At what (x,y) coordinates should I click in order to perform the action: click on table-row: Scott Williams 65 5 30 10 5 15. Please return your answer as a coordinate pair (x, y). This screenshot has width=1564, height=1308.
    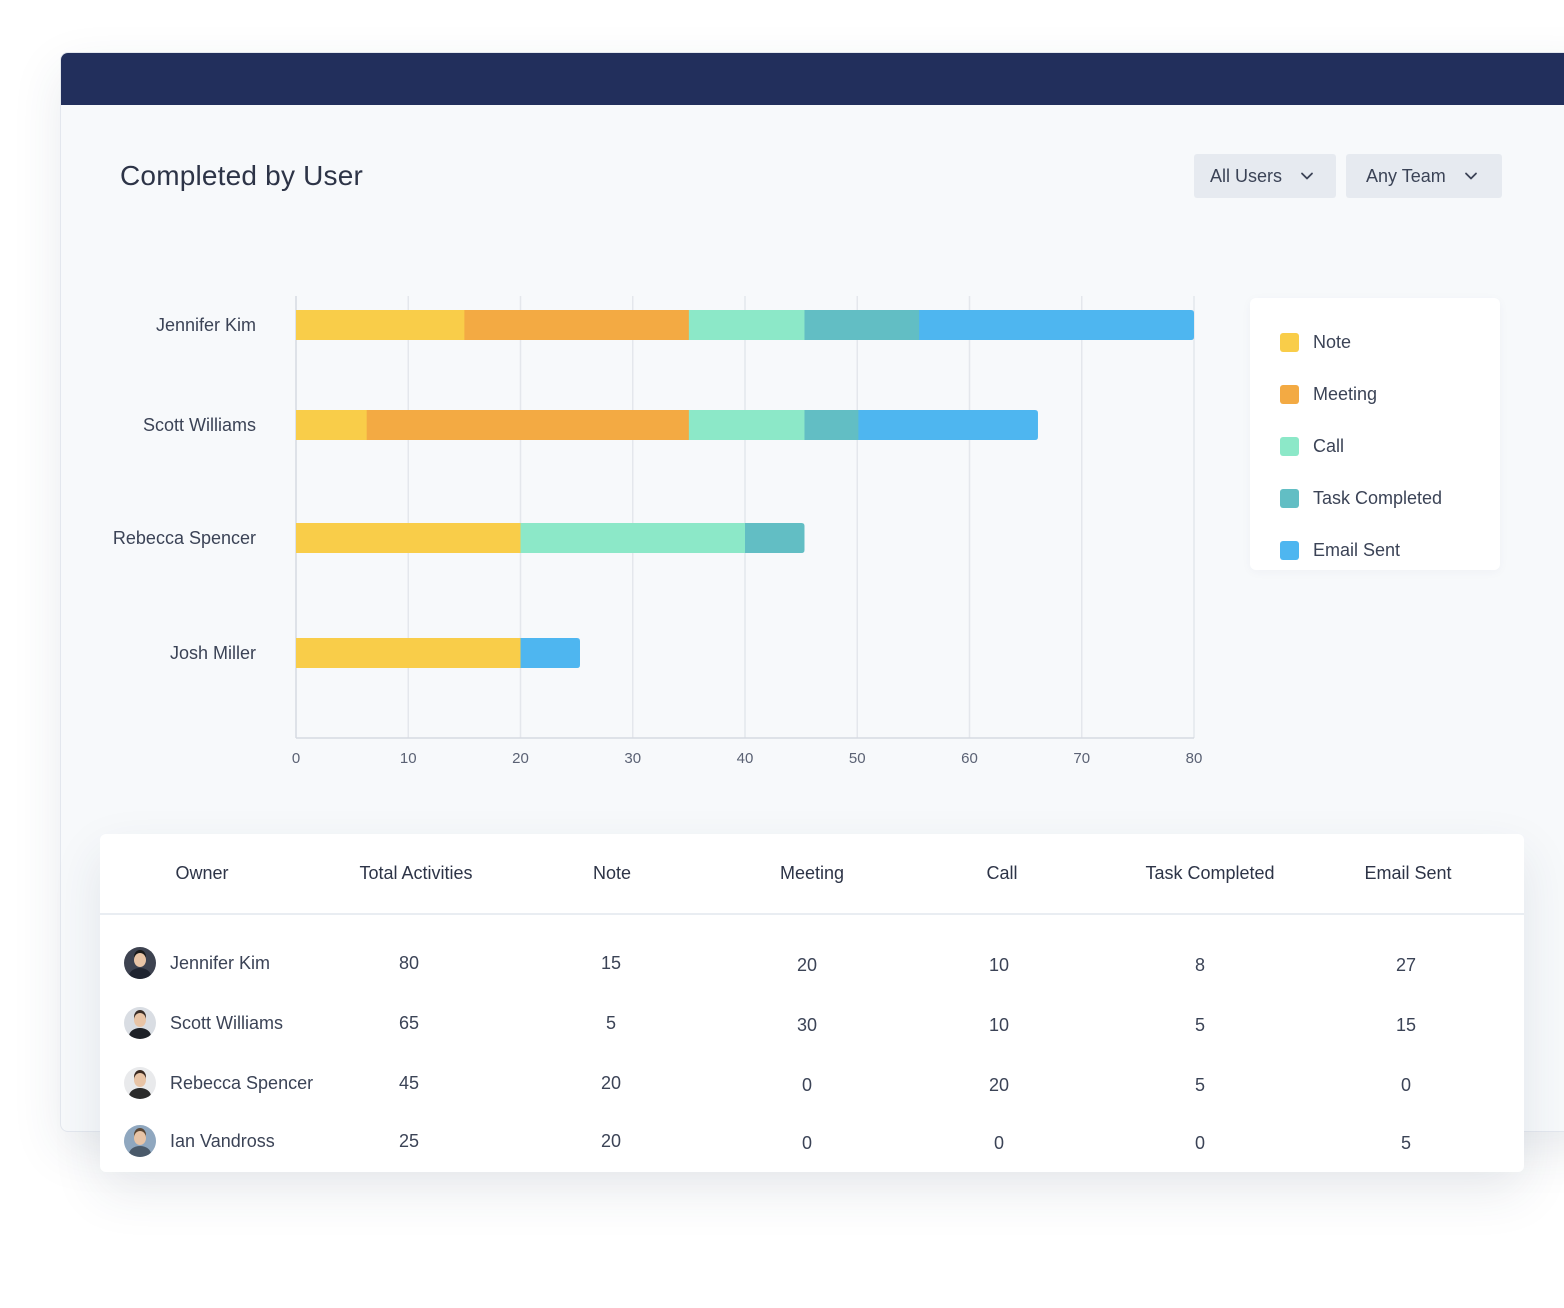
    Looking at the image, I should click on (812, 1025).